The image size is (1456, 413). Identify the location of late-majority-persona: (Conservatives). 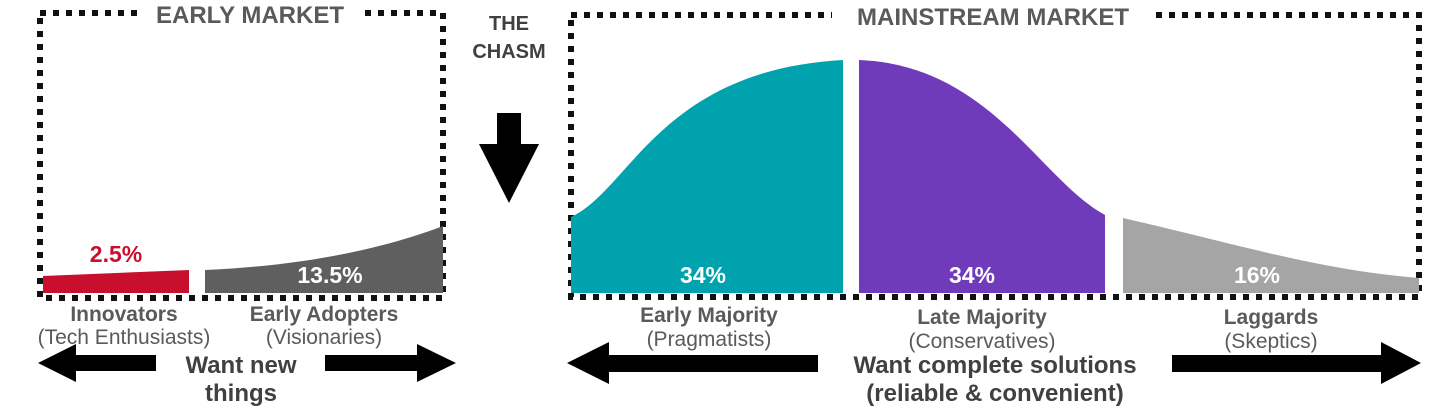
(981, 341).